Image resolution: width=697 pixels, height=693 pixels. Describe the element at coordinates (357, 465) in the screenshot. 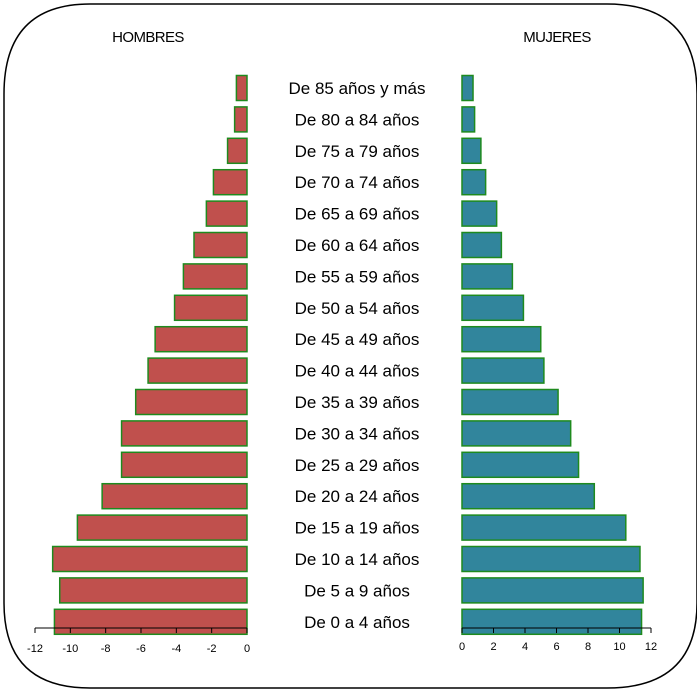

I see `category-label: De 25 a 29 años` at that location.